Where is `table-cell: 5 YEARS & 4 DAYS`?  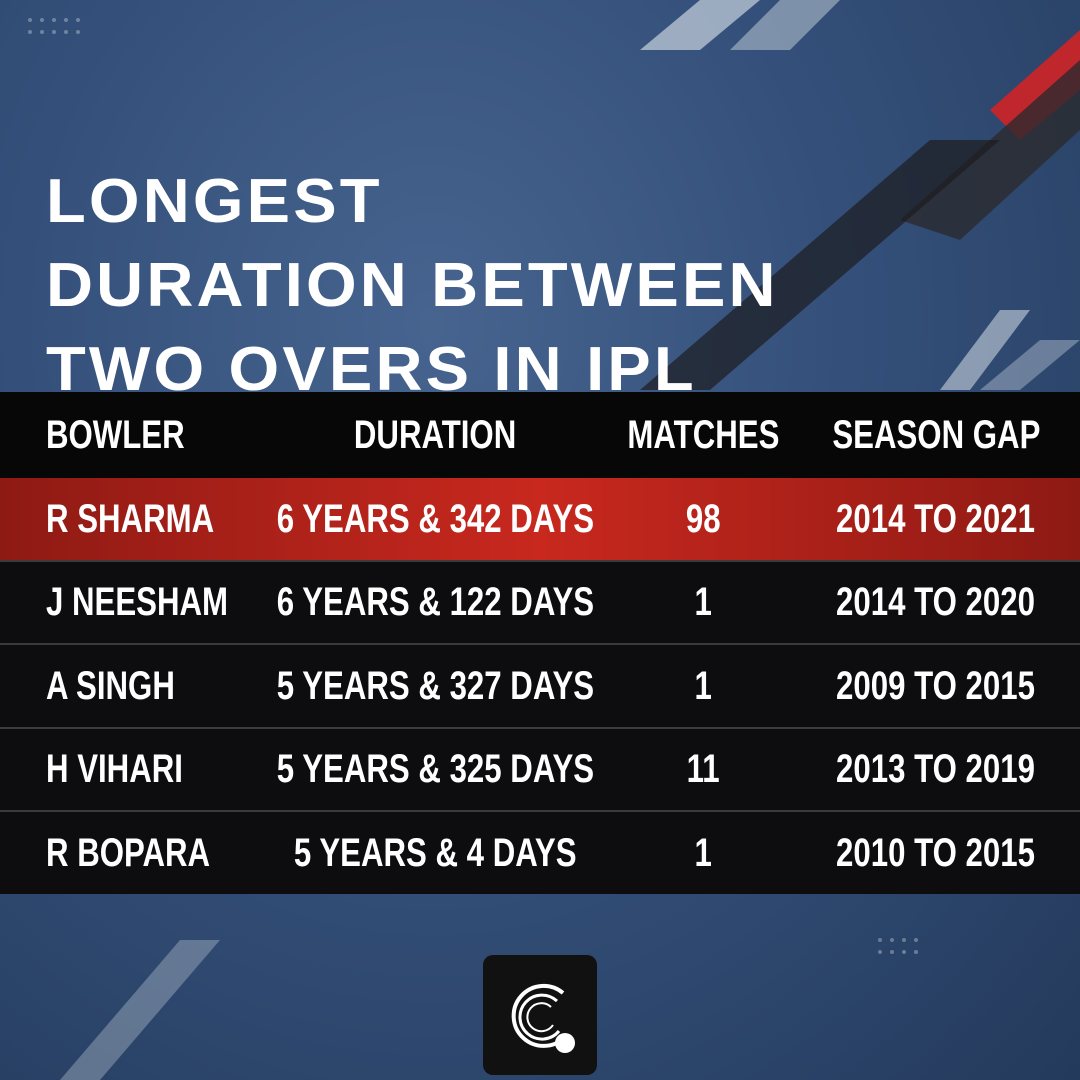
table-cell: 5 YEARS & 4 DAYS is located at coordinates (435, 853).